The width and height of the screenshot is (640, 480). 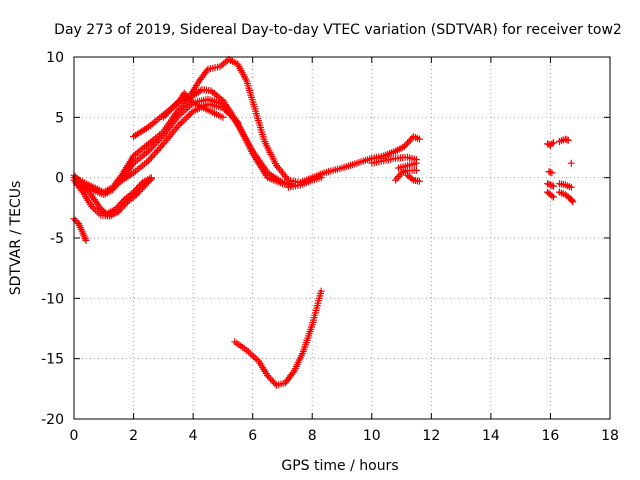 I want to click on x-tick-labels: 0 2 4 6 8 10 12 14 16 18, so click(x=344, y=436).